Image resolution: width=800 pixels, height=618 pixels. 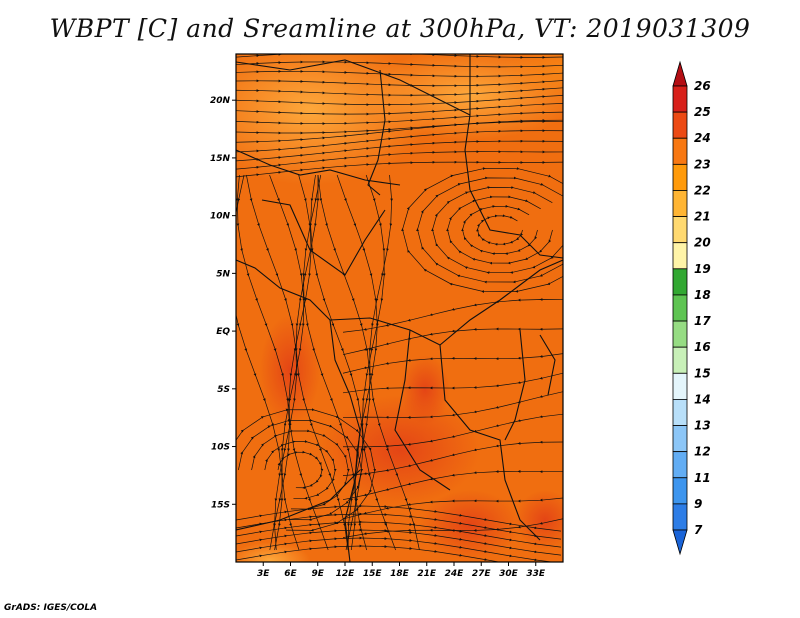 I want to click on lat-tick-label: 15S, so click(x=220, y=505).